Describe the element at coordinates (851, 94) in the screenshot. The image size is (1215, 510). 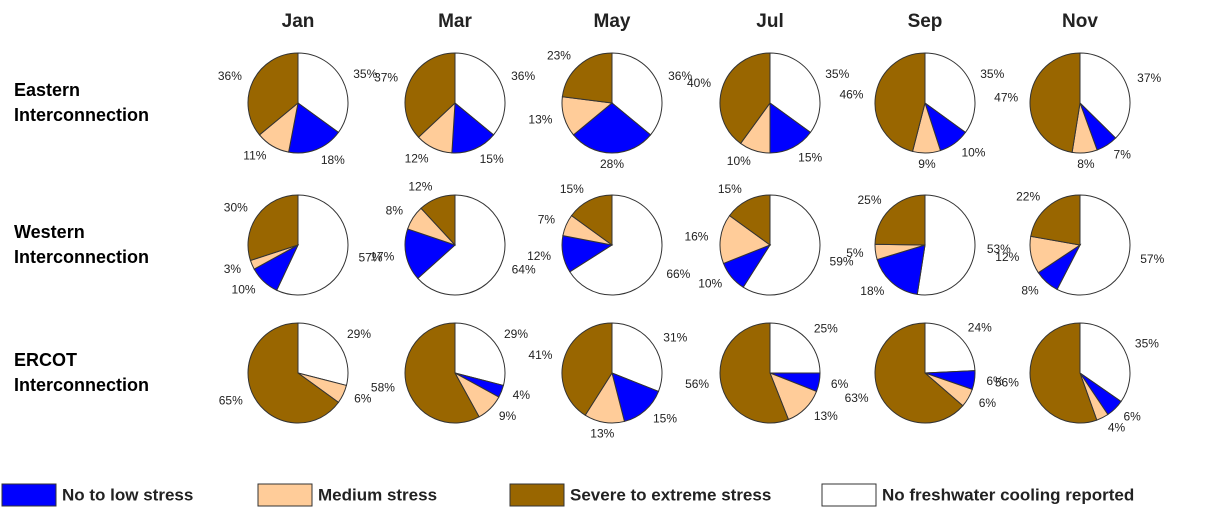
I see `value-label: 46%` at that location.